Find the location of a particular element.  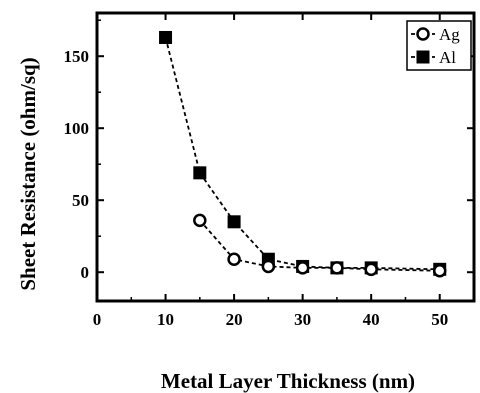

x-tick-label: 10 is located at coordinates (165, 319).